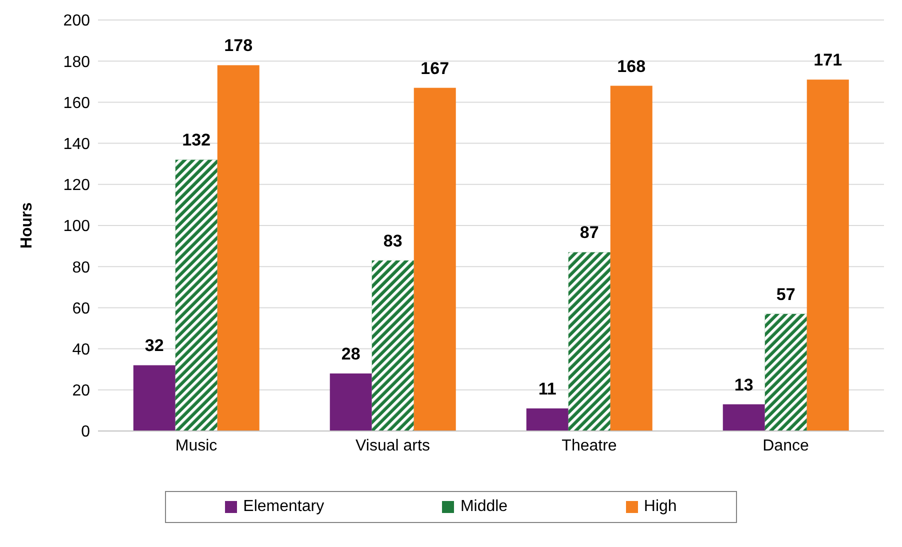 The image size is (902, 547). What do you see at coordinates (81, 309) in the screenshot?
I see `y-tick-label: 60` at bounding box center [81, 309].